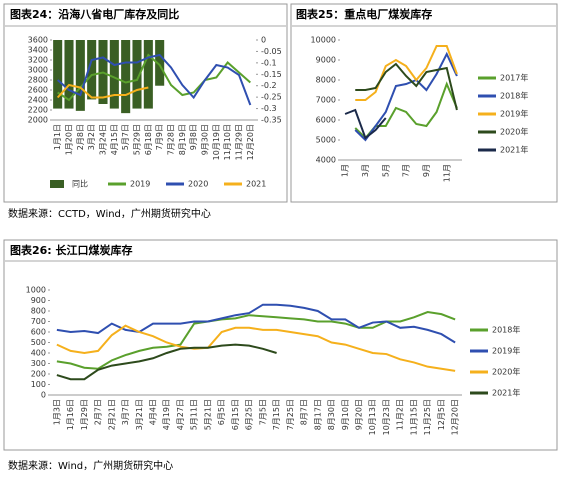 The width and height of the screenshot is (561, 480). I want to click on source-note: 数据来源：Wind，广州期货研究中心, so click(90, 465).